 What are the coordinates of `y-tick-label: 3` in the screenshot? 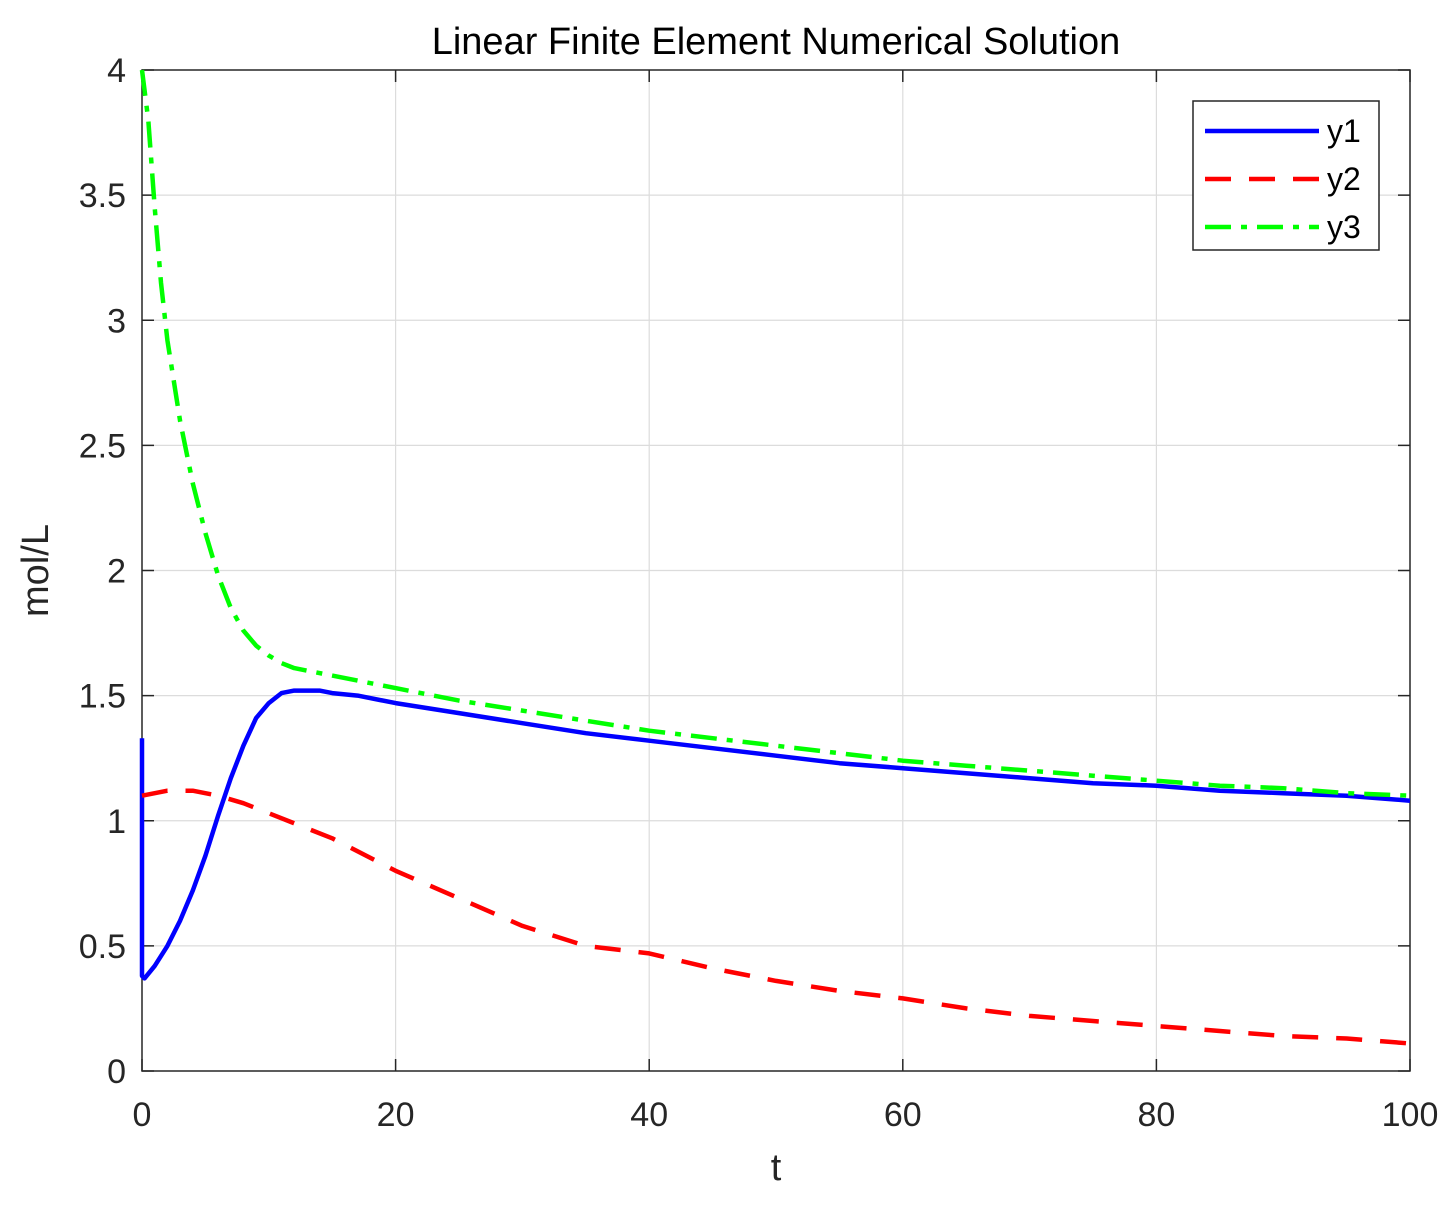 It's located at (116, 321).